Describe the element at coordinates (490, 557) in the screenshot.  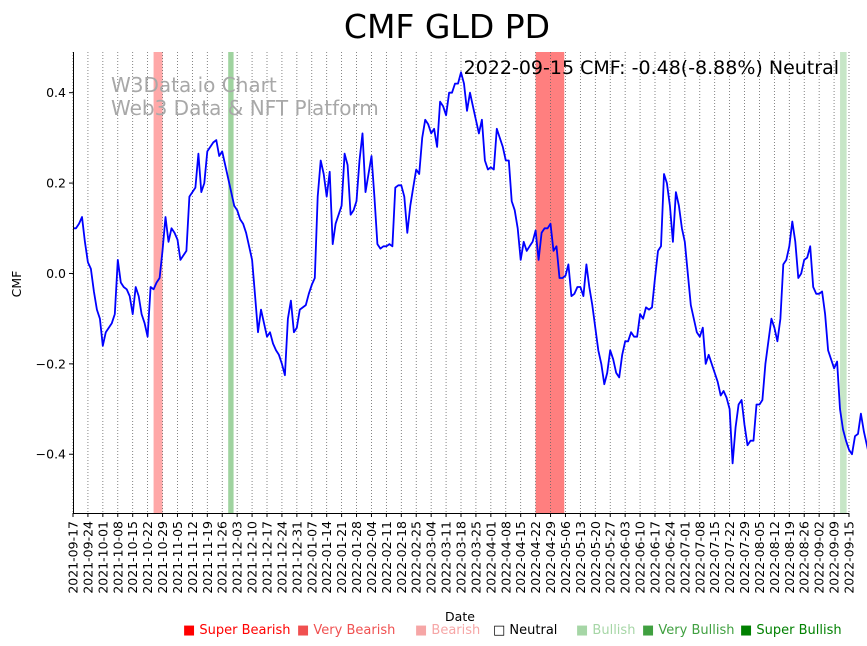
I see `x-tick-label: 2022-04-01` at that location.